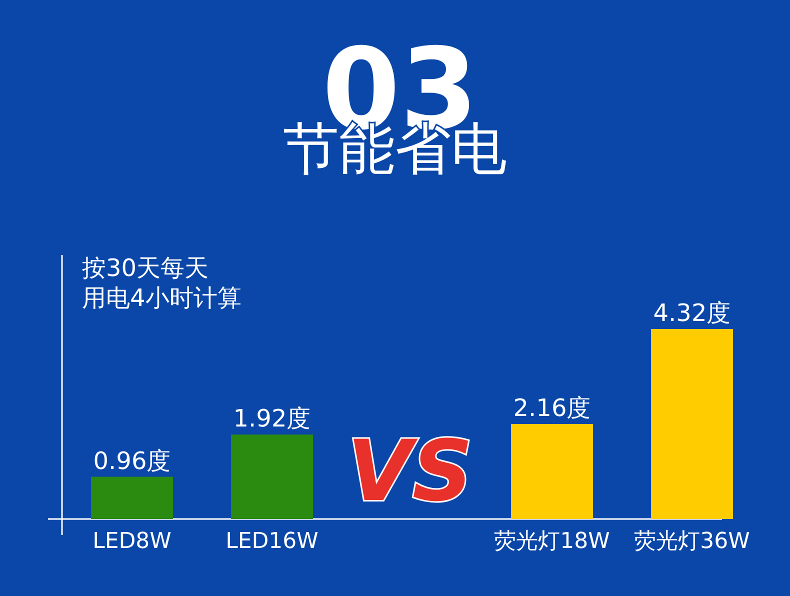 This screenshot has height=596, width=790. I want to click on x-tick-label: 荧光灯18W, so click(552, 541).